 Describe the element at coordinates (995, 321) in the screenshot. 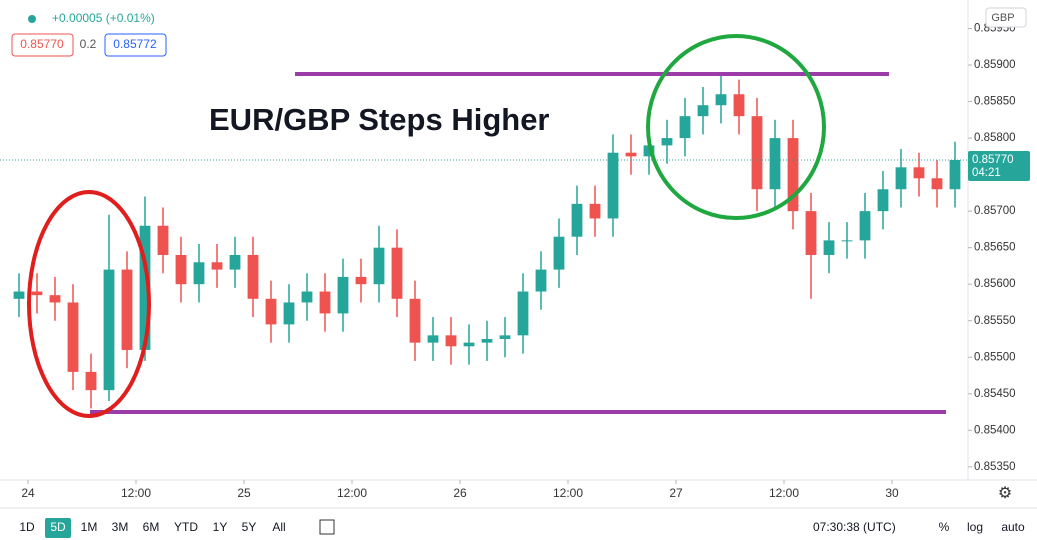

I see `y-tick-label: 0.85550` at that location.